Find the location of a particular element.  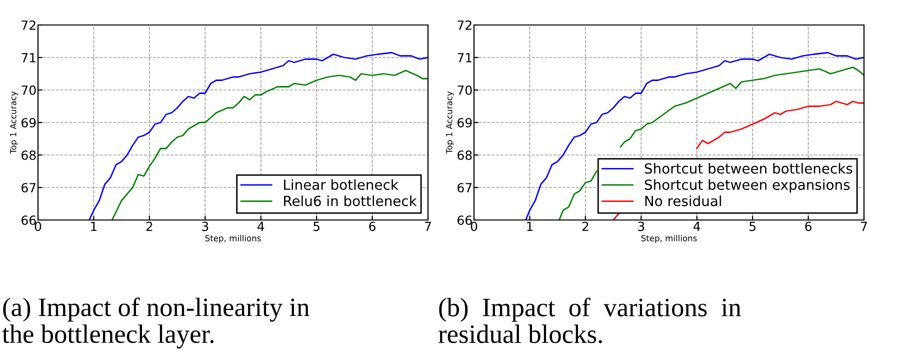

legend-label: Linear botleneck is located at coordinates (341, 184).